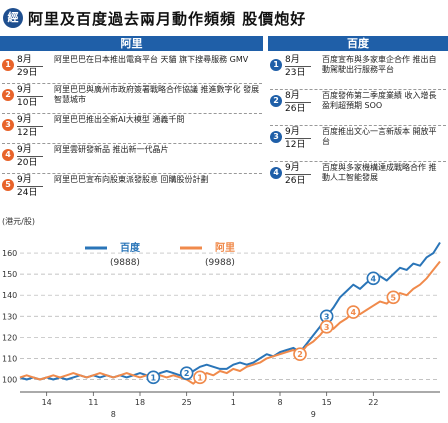 The width and height of the screenshot is (448, 423). What do you see at coordinates (313, 414) in the screenshot?
I see `x-month-label: 9` at bounding box center [313, 414].